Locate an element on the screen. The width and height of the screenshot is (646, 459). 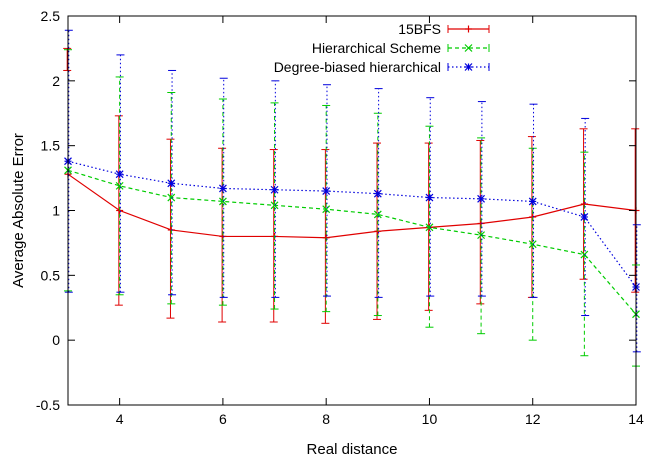
y-tick-label: 2 is located at coordinates (56, 81).